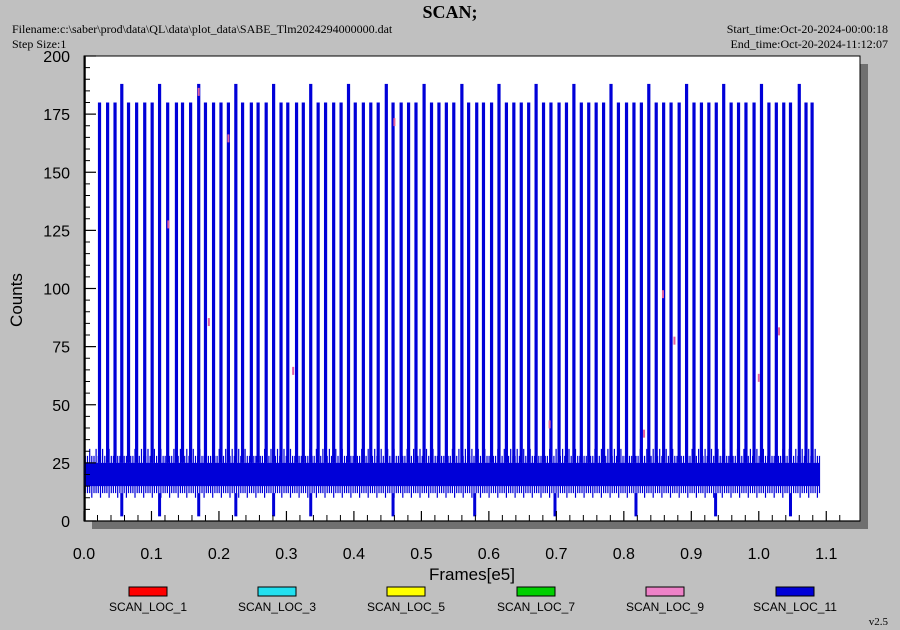 The height and width of the screenshot is (630, 900). Describe the element at coordinates (56, 231) in the screenshot. I see `y-tick-label-5: 125` at that location.